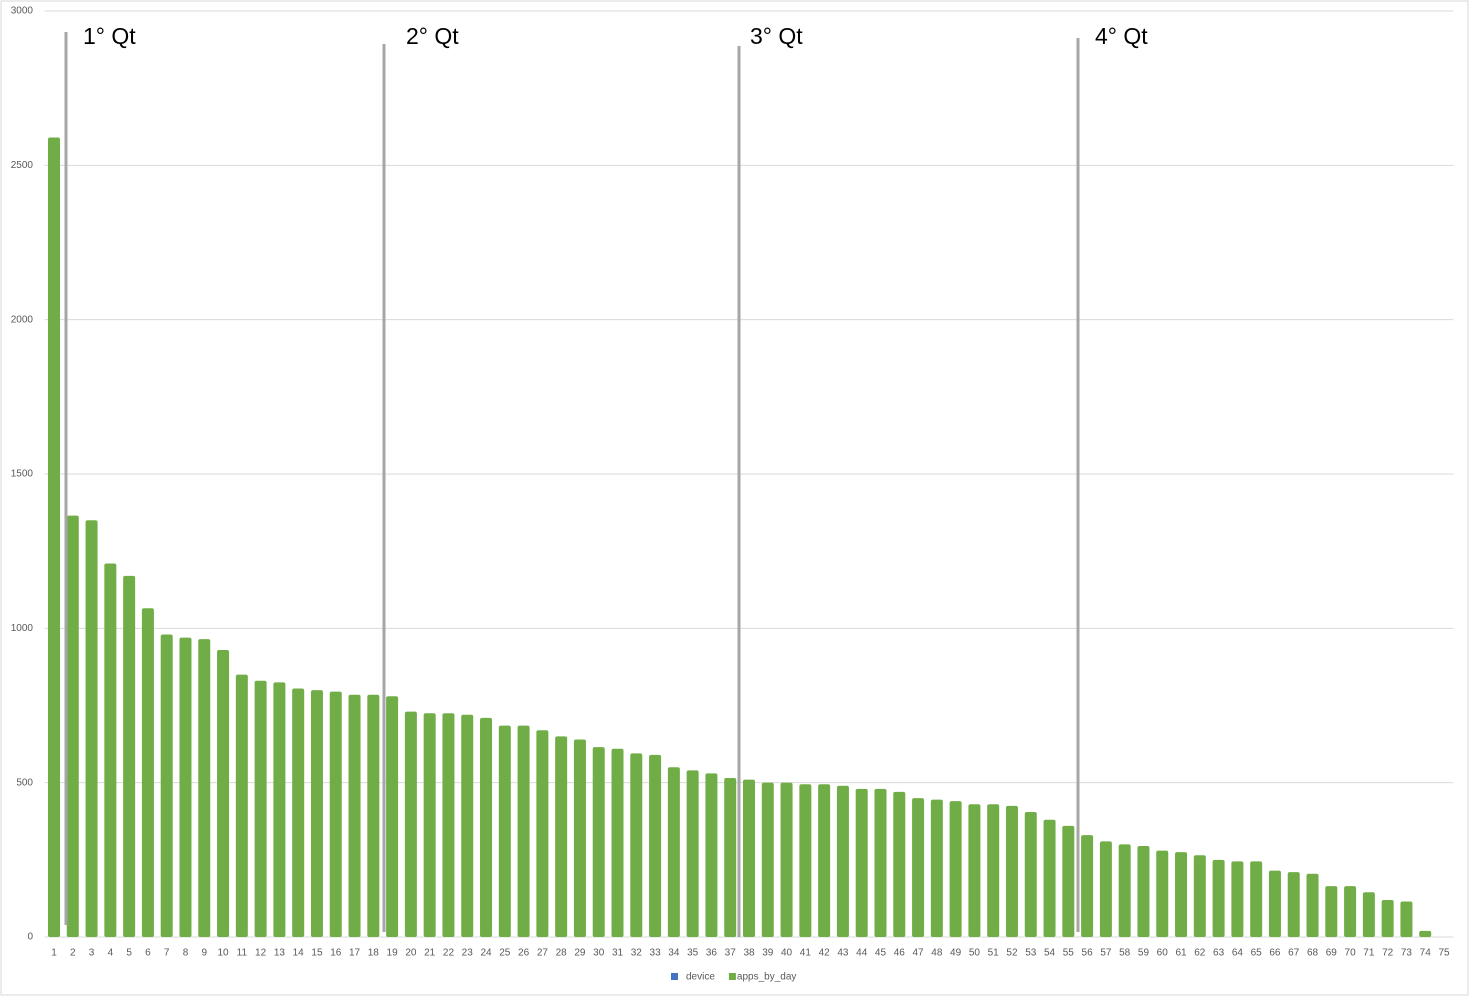 The height and width of the screenshot is (997, 1470). What do you see at coordinates (1200, 953) in the screenshot?
I see `x-tick-label: 62` at bounding box center [1200, 953].